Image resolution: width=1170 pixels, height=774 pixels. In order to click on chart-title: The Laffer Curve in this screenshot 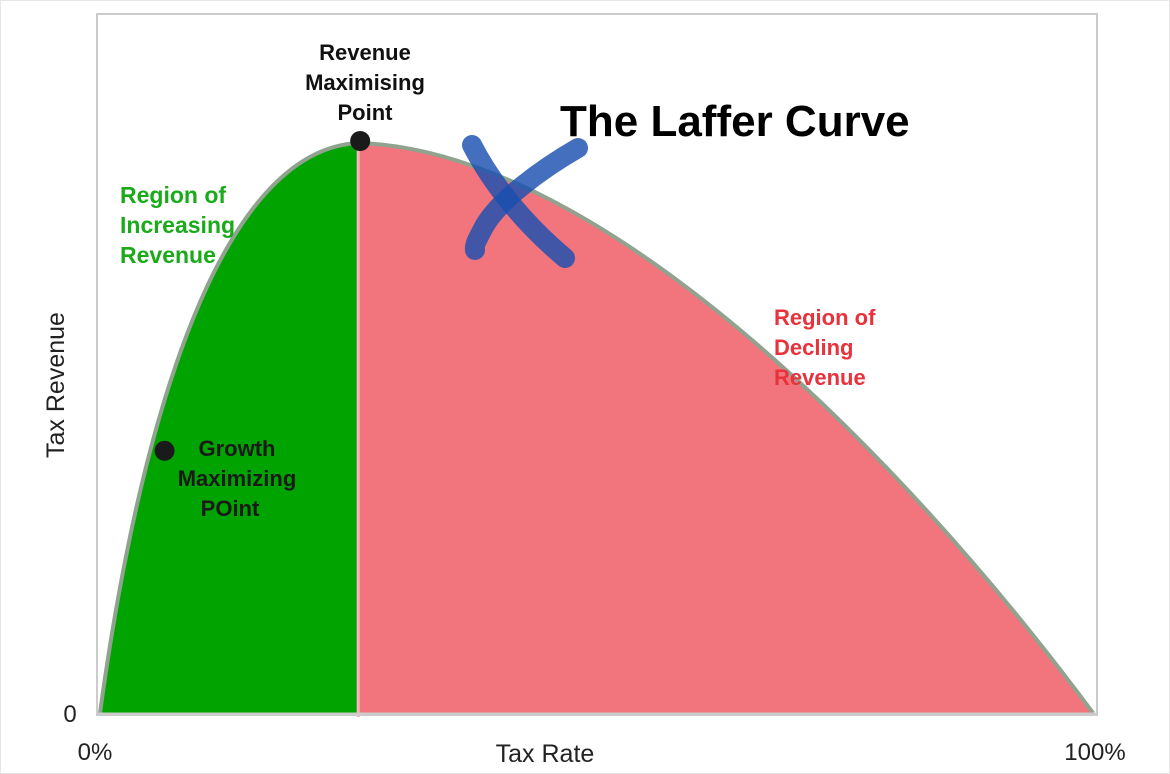, I will do `click(735, 121)`.